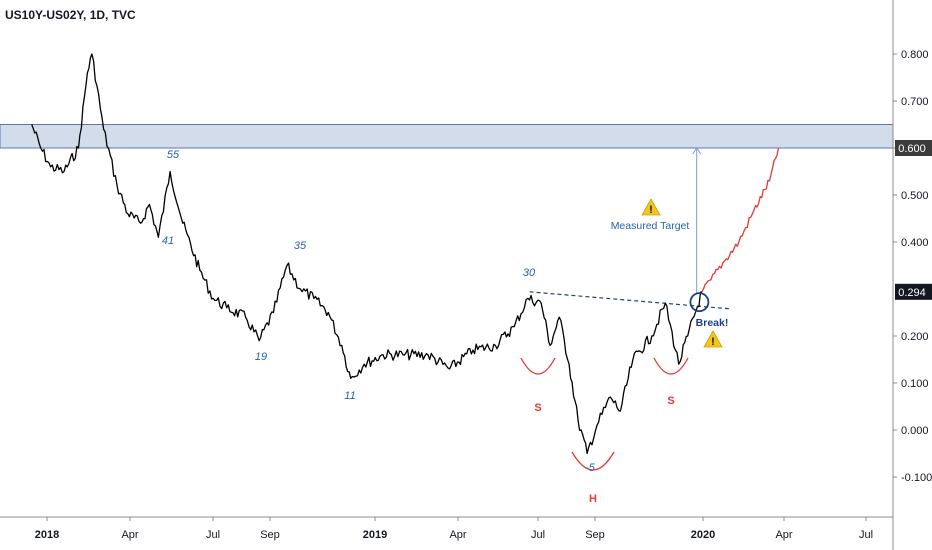 The image size is (932, 550). Describe the element at coordinates (712, 323) in the screenshot. I see `break-label: Break!` at that location.